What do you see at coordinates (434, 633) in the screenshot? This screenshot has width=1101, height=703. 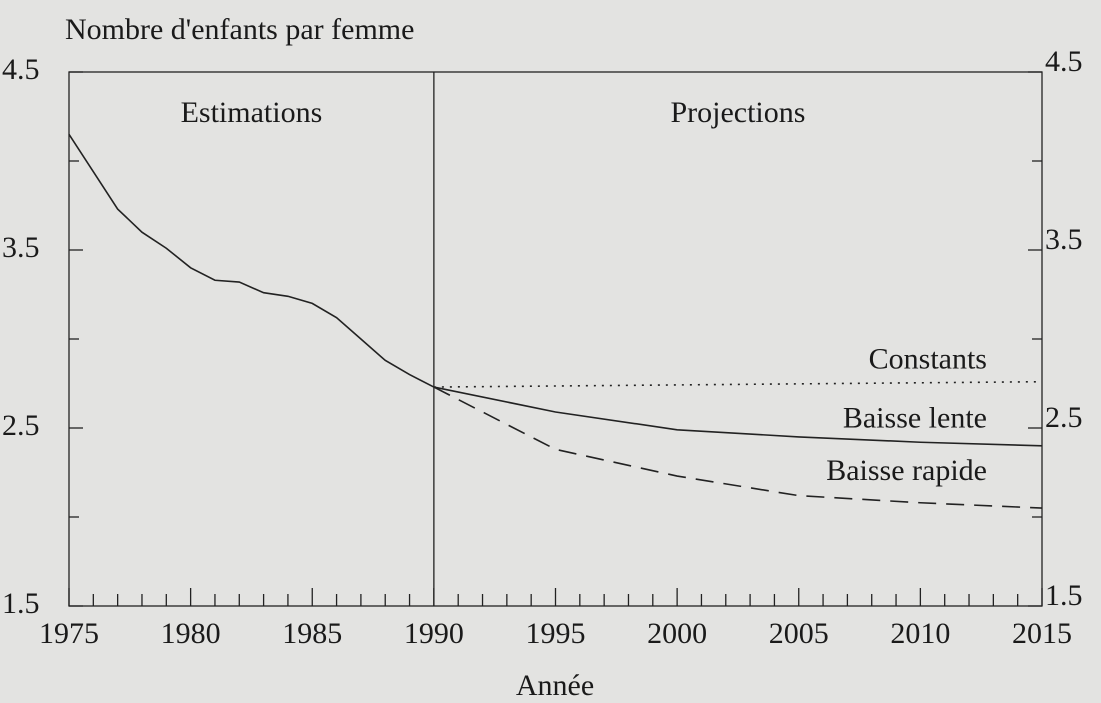 I see `x-tick-label: 1990` at bounding box center [434, 633].